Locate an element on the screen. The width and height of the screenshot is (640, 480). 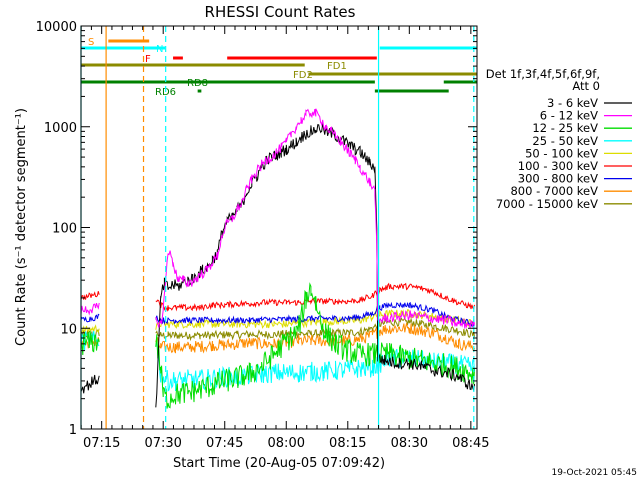
y-axis-label: Count Rate (s⁻¹ detector segment⁻¹) is located at coordinates (21, 227).